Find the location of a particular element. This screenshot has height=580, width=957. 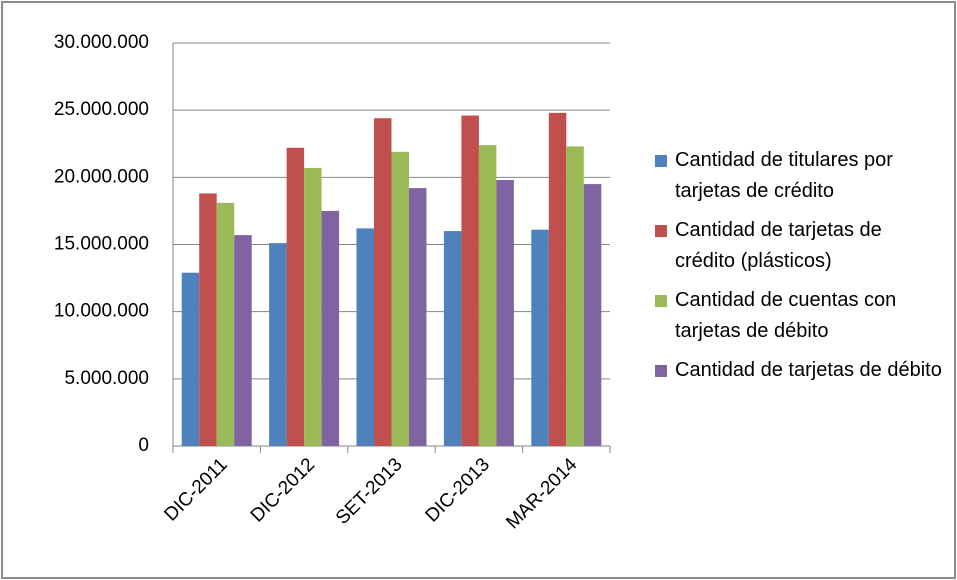

y-tick-label: 25.000.000 is located at coordinates (101, 109).